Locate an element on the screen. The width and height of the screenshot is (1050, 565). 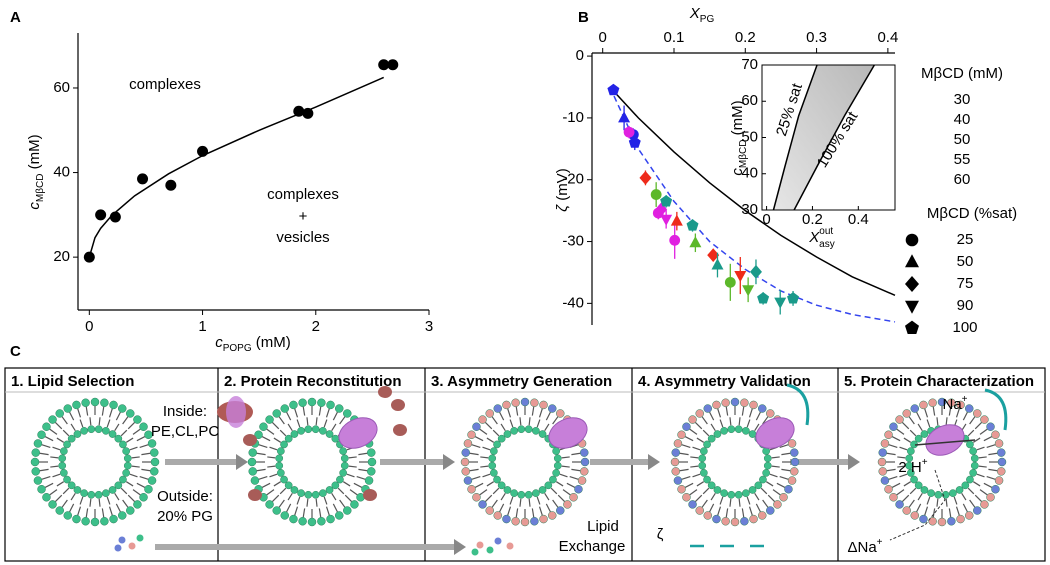
diagram-text: Lipid is located at coordinates (603, 526).